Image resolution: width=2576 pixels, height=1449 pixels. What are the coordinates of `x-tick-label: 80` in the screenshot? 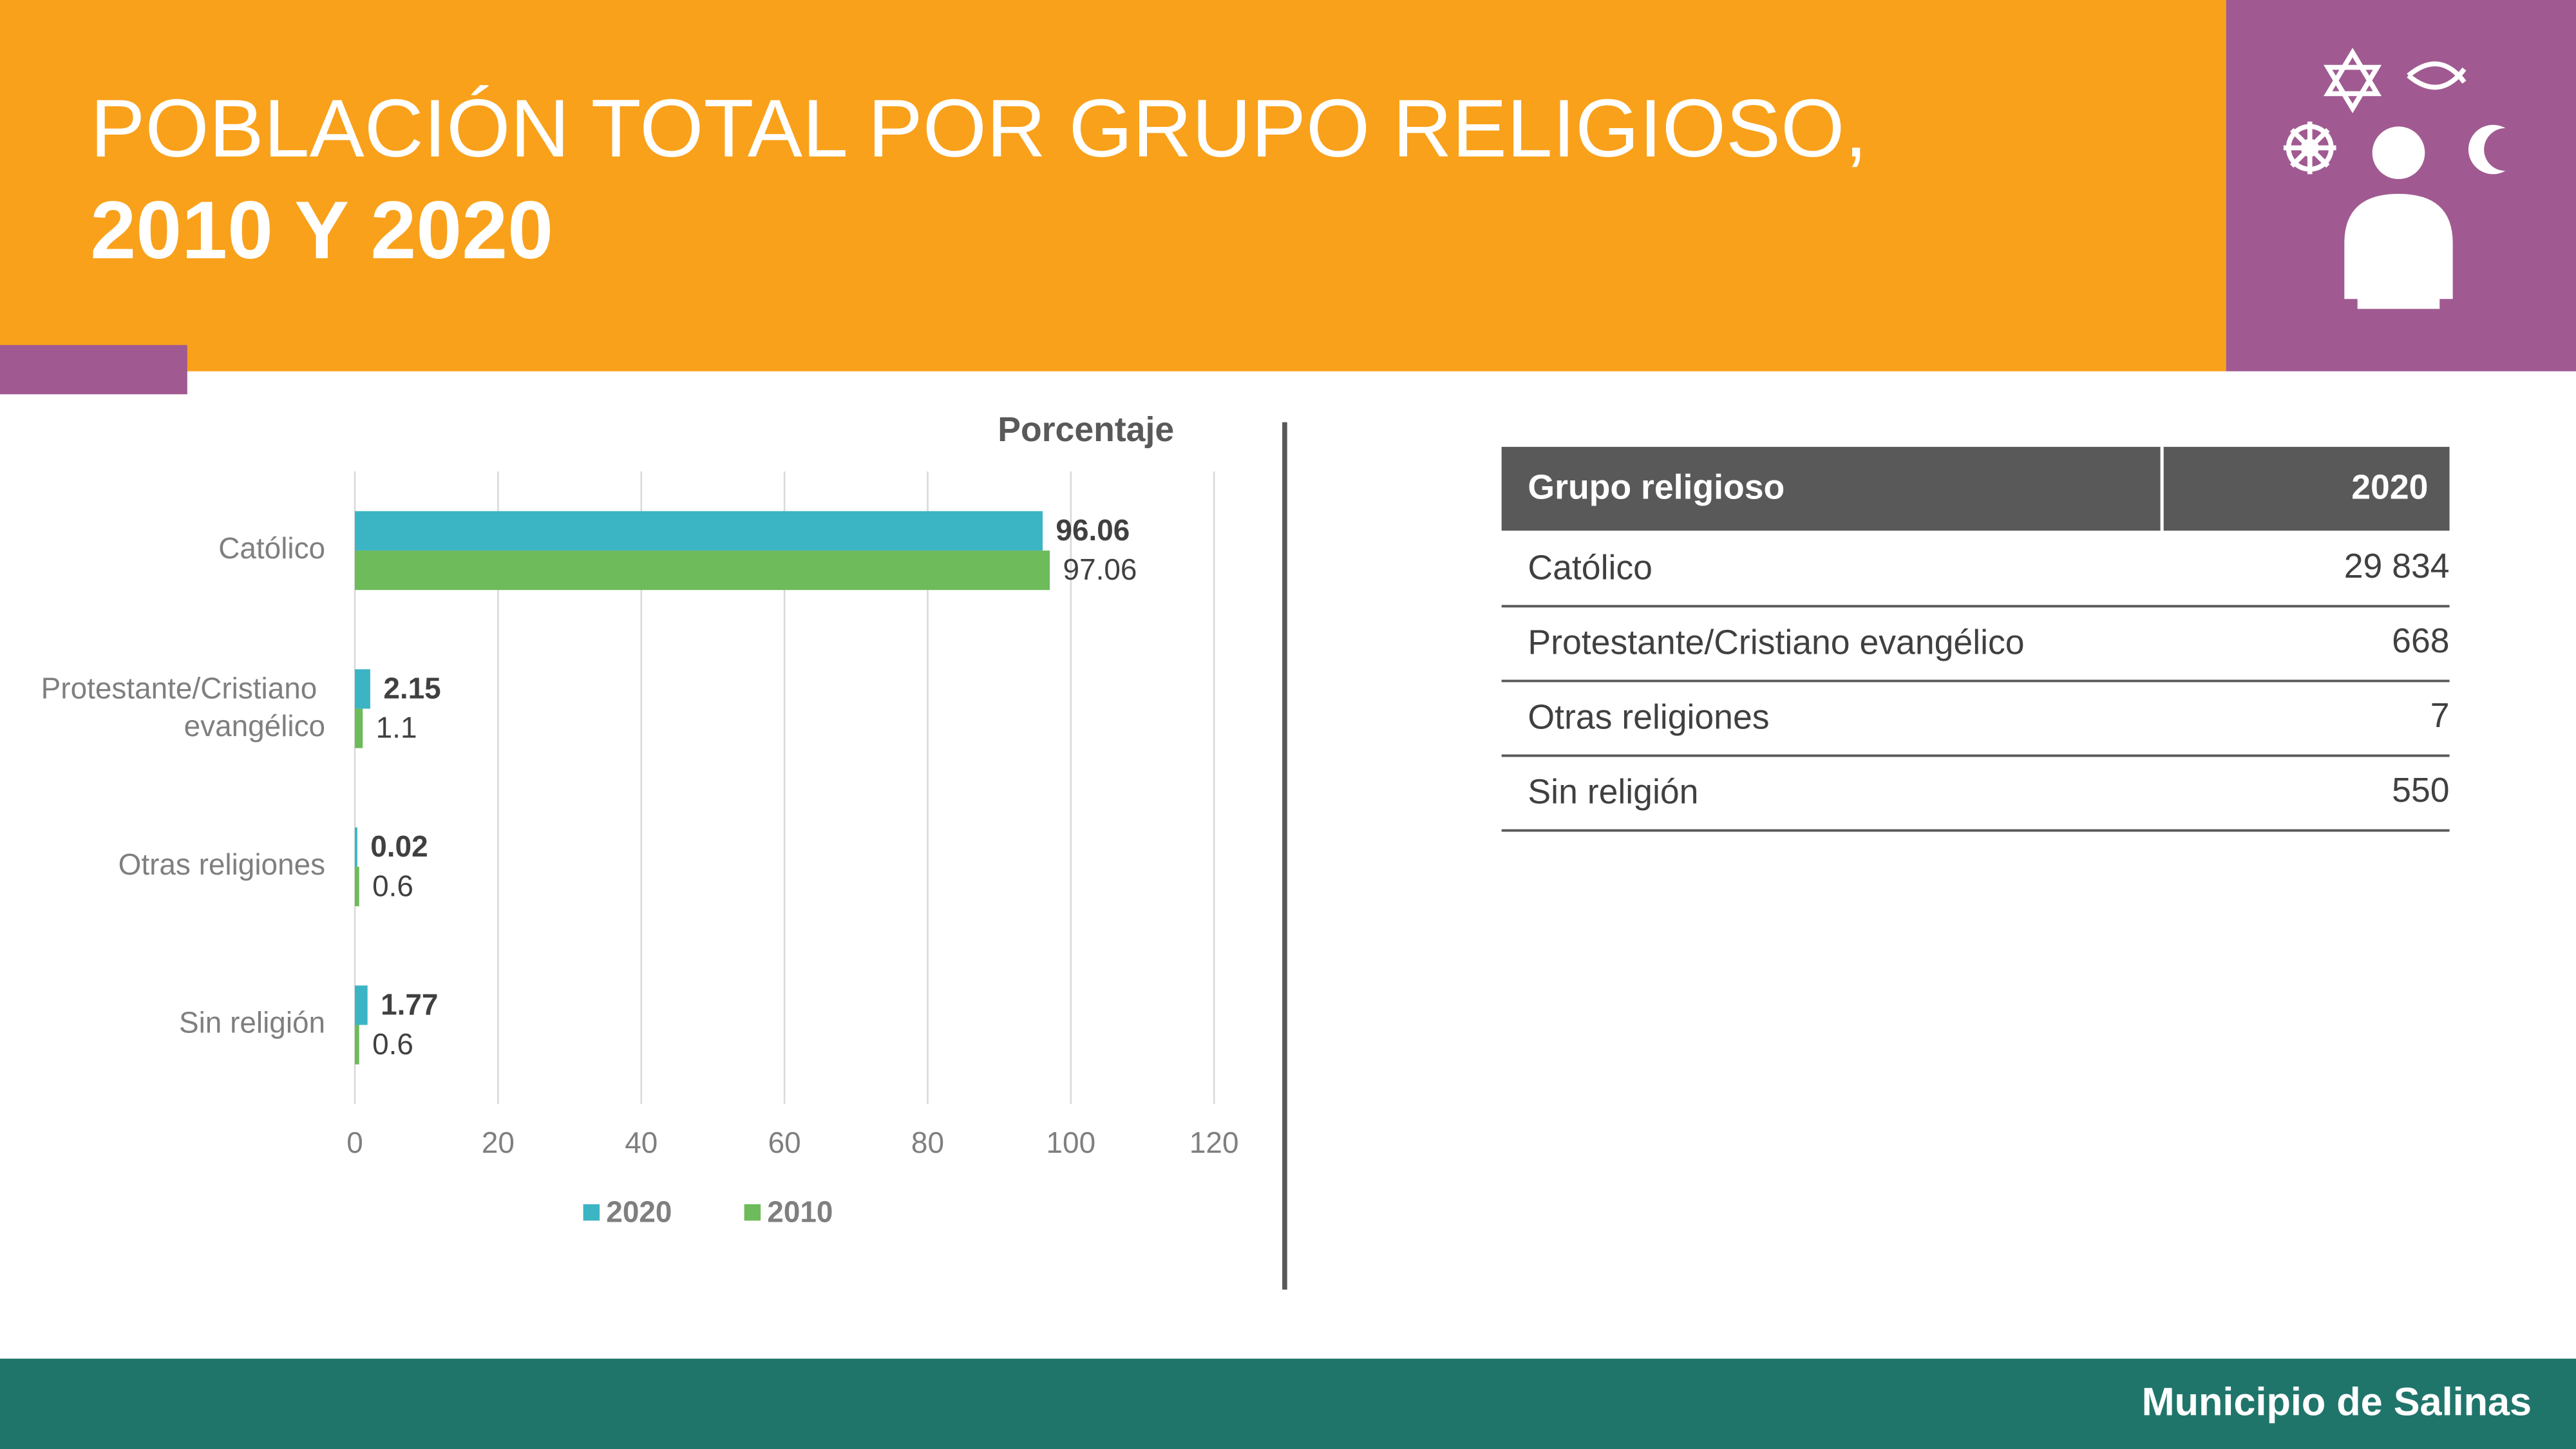 It's located at (927, 1142).